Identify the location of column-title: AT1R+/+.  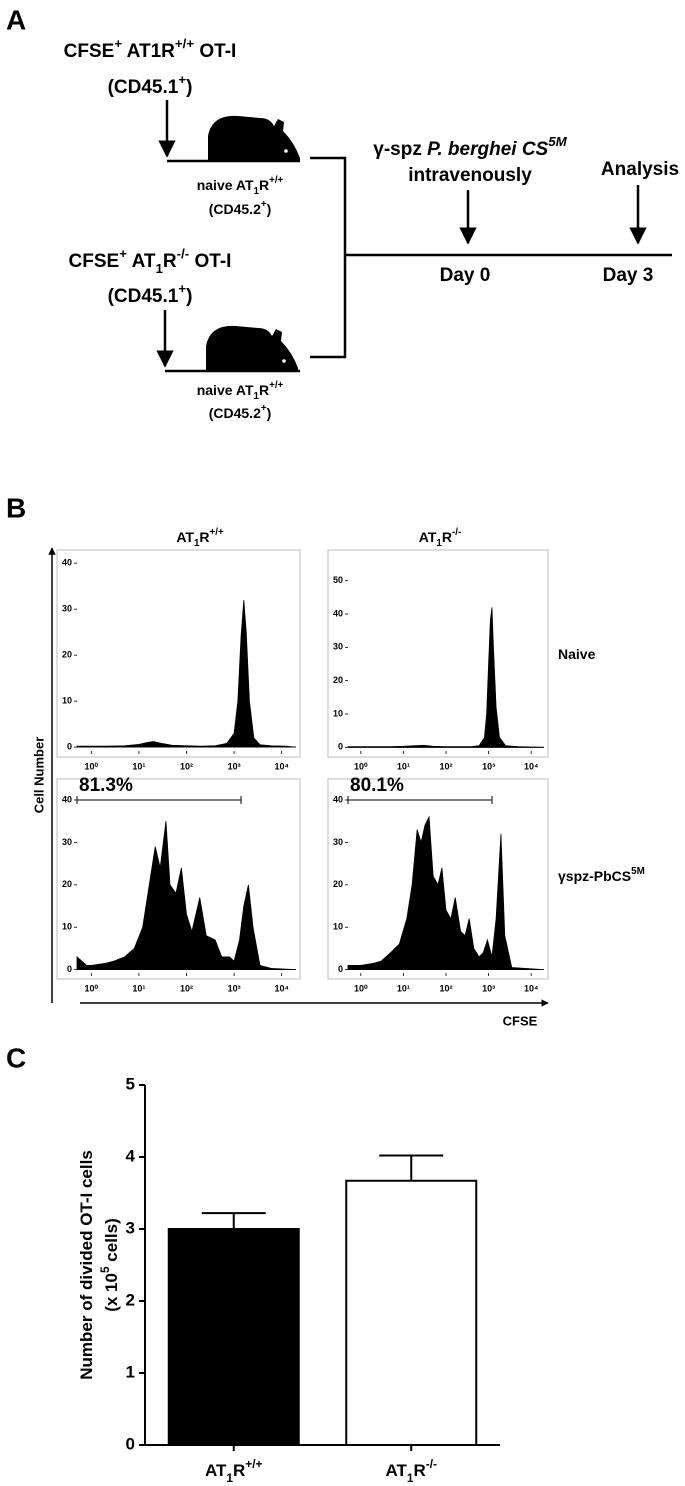
(200, 538).